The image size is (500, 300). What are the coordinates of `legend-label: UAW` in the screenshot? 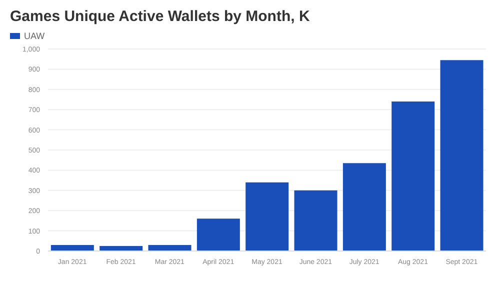 It's located at (34, 36).